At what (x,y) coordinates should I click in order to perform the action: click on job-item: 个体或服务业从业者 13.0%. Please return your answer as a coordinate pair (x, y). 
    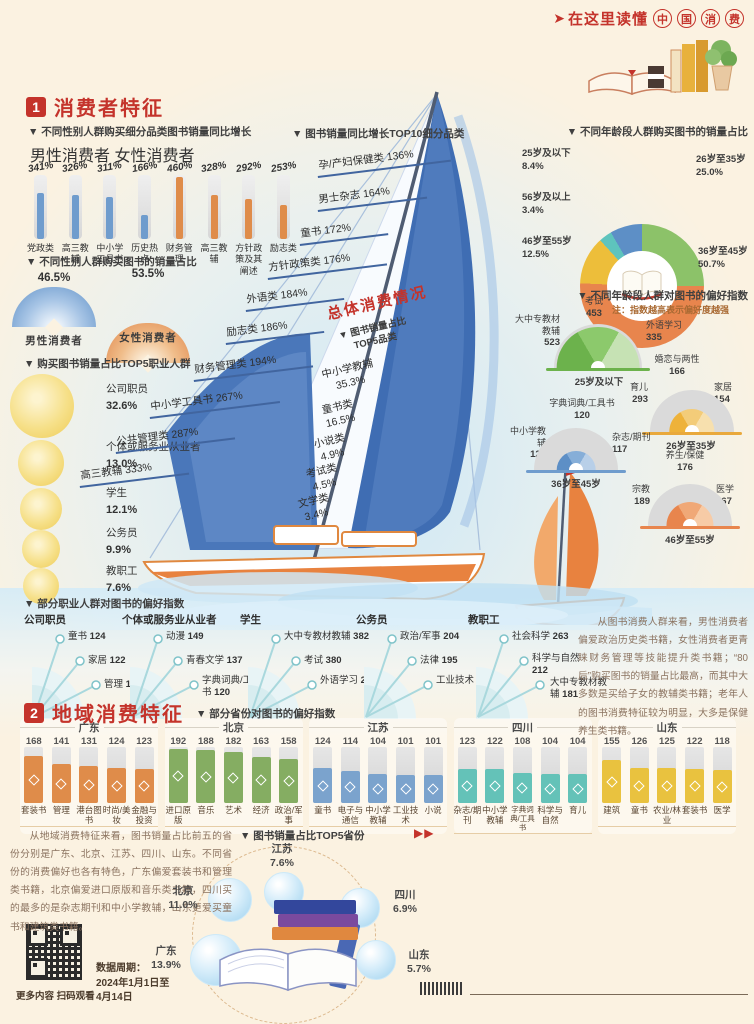
    Looking at the image, I should click on (153, 455).